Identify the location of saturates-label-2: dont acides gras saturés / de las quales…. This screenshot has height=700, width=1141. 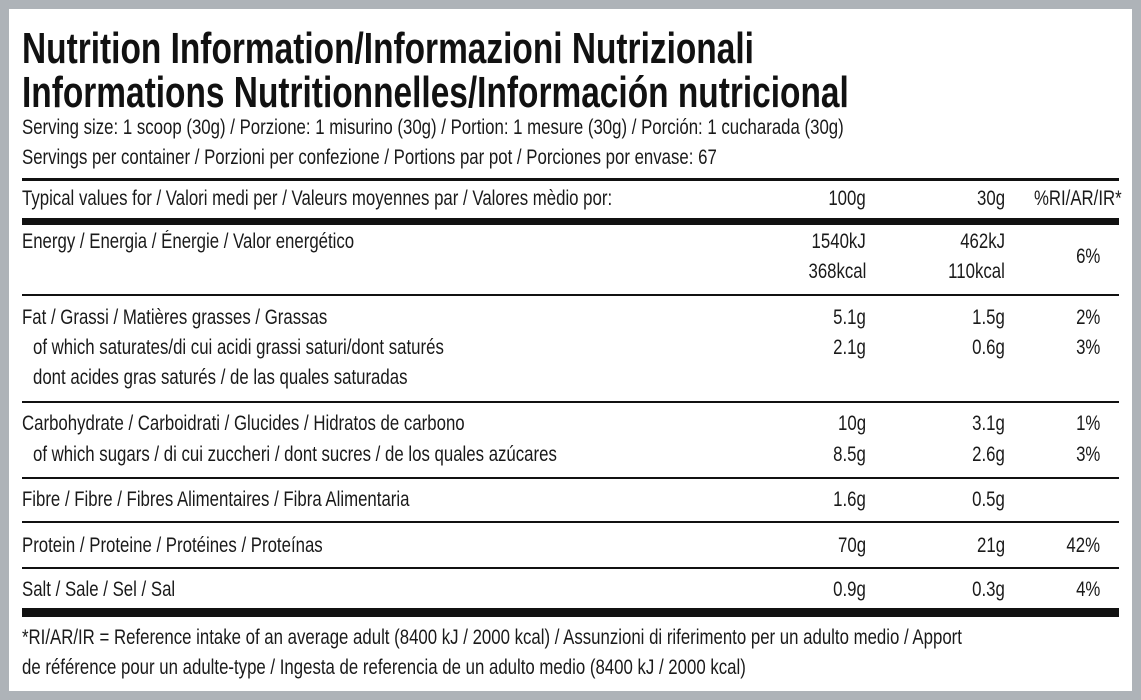
(220, 377).